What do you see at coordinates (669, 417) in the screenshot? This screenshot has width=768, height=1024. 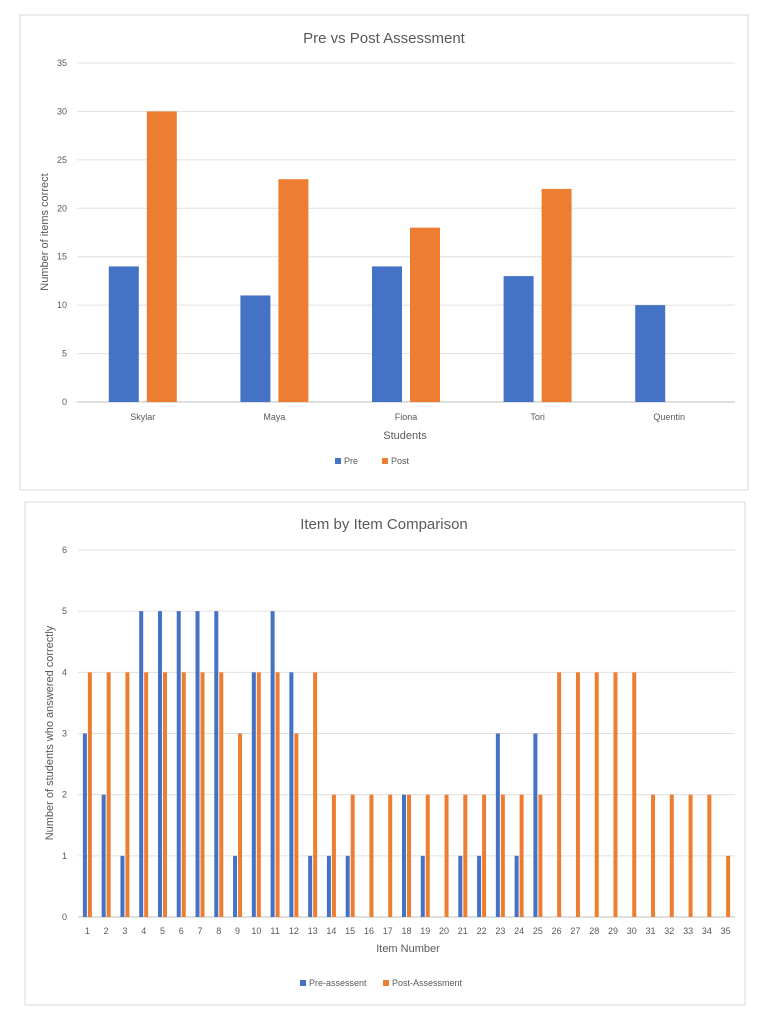 I see `x-tick-label: Quentin` at bounding box center [669, 417].